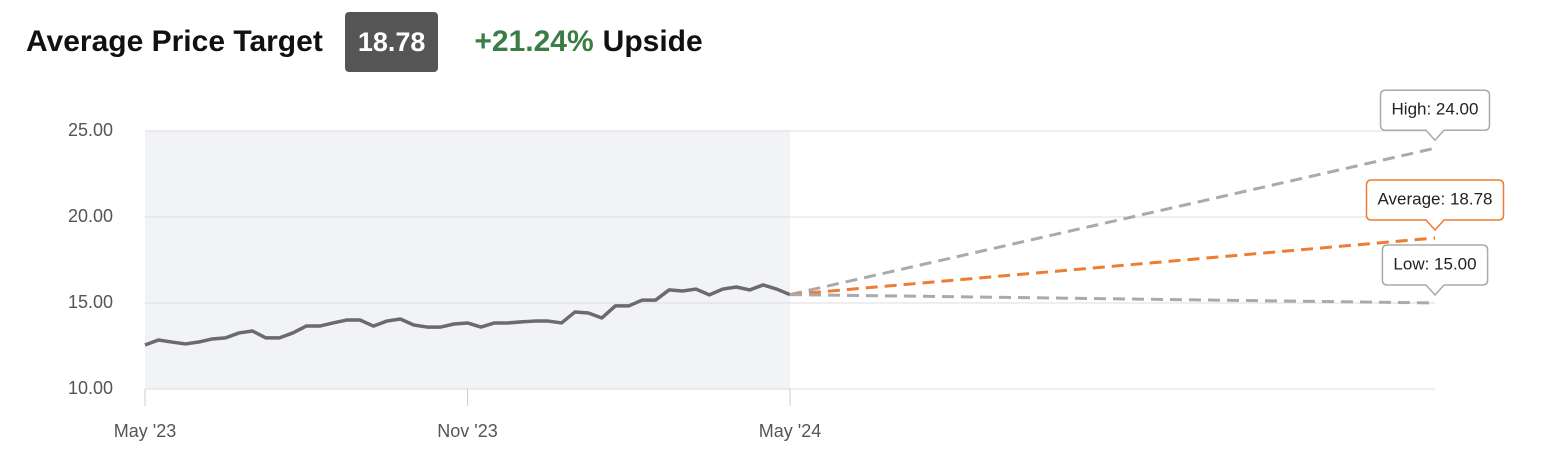  I want to click on callout: Average: 18.78, so click(1435, 205).